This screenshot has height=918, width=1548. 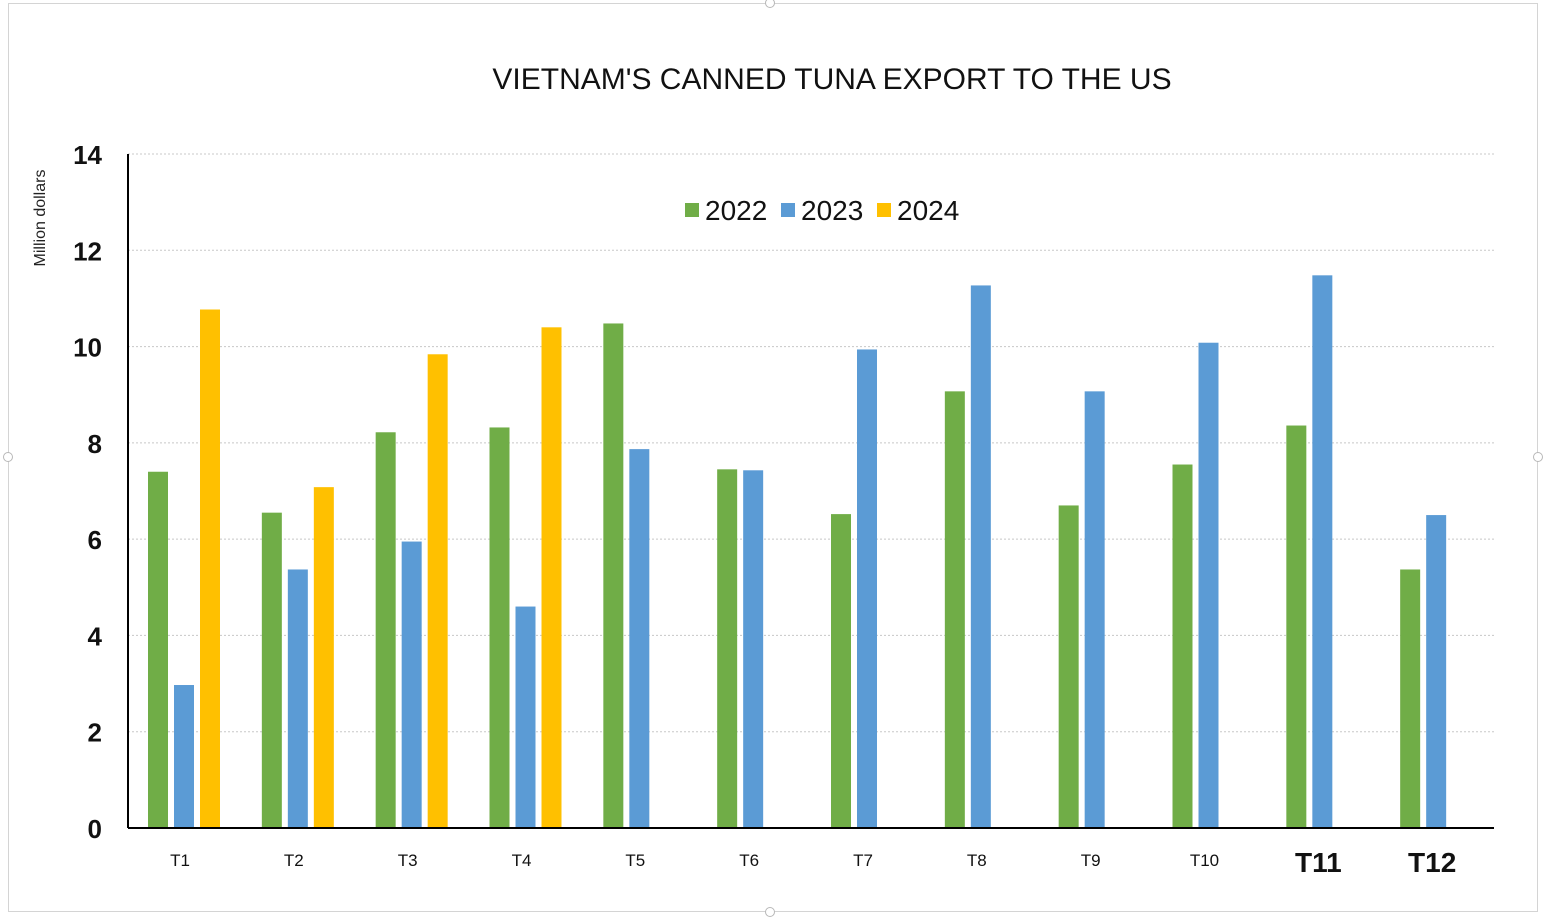 I want to click on bar-2023-T8, so click(x=980, y=556).